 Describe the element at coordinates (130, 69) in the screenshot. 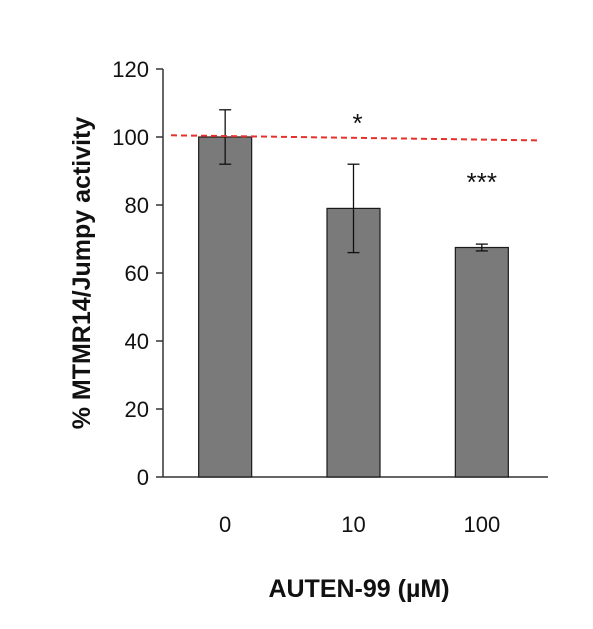

I see `y-tick-label: 120` at that location.